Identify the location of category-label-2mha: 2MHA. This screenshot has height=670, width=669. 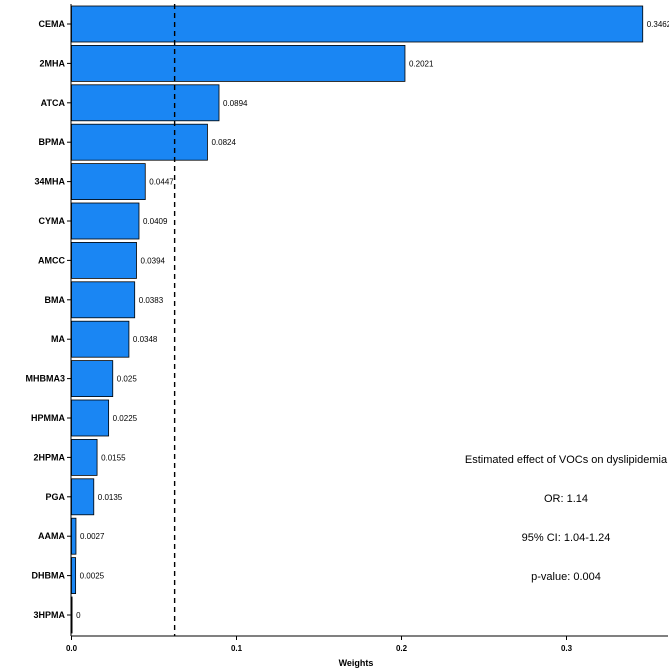
(52, 63).